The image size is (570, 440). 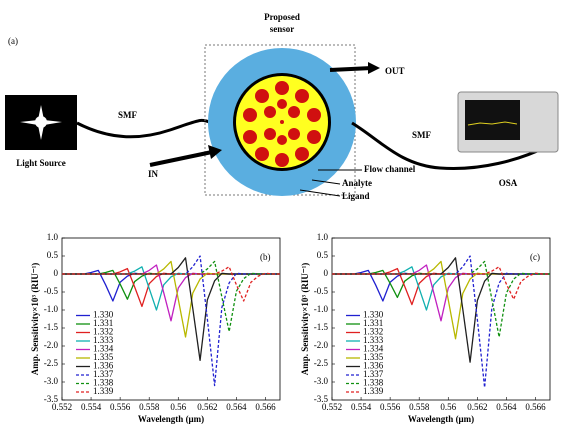 I want to click on in-arrowhead, so click(x=215, y=152).